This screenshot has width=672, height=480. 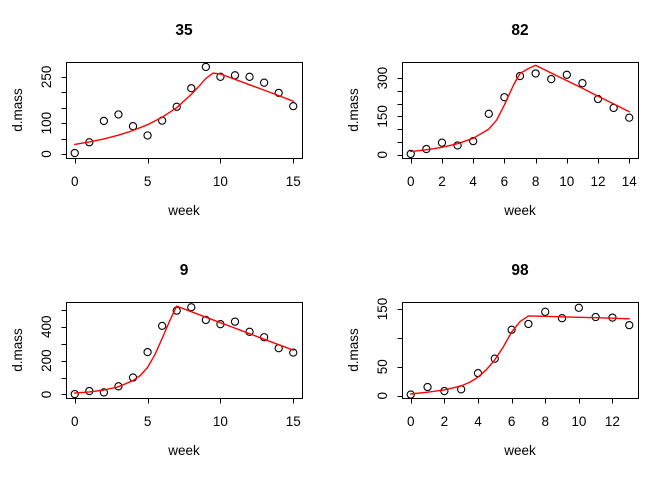 I want to click on x-tick-label: 2, so click(x=445, y=421).